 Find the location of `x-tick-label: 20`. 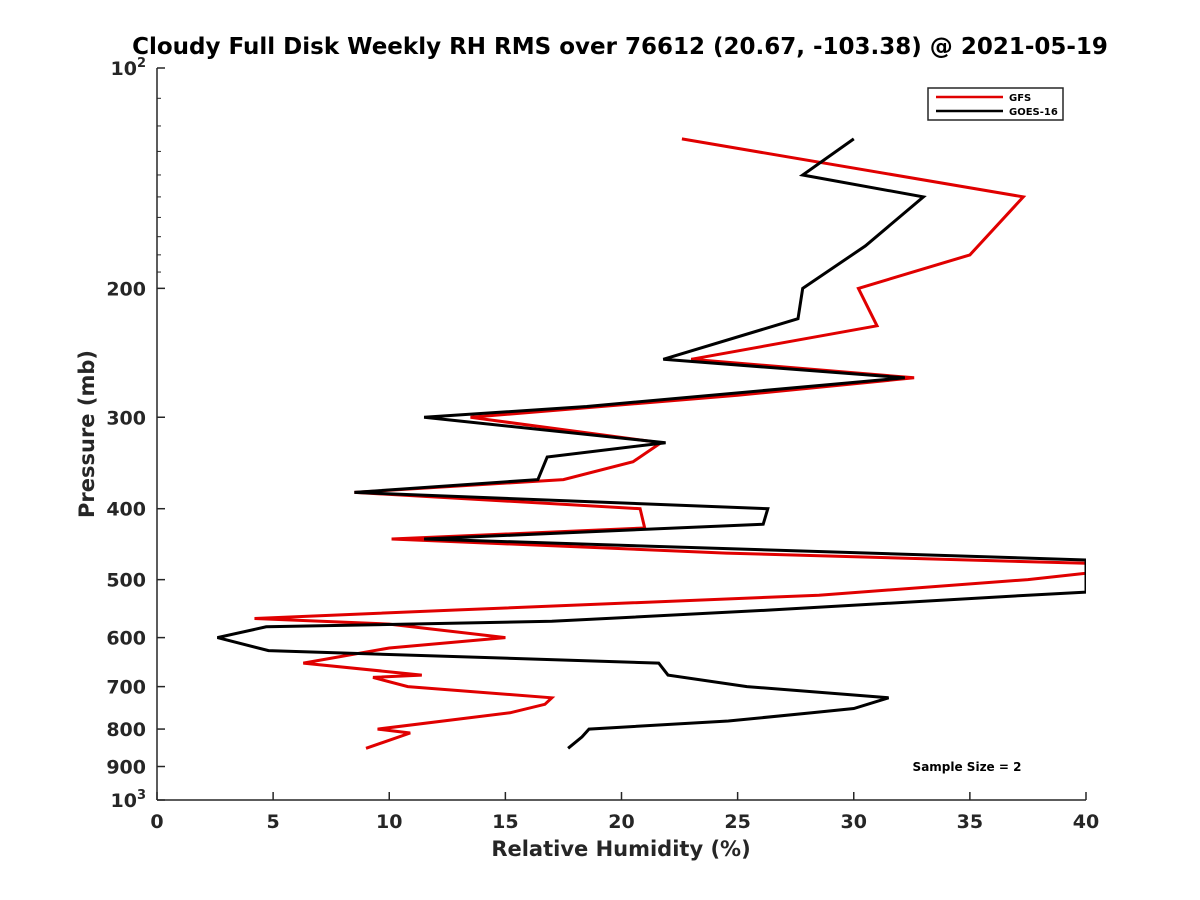

x-tick-label: 20 is located at coordinates (621, 822).